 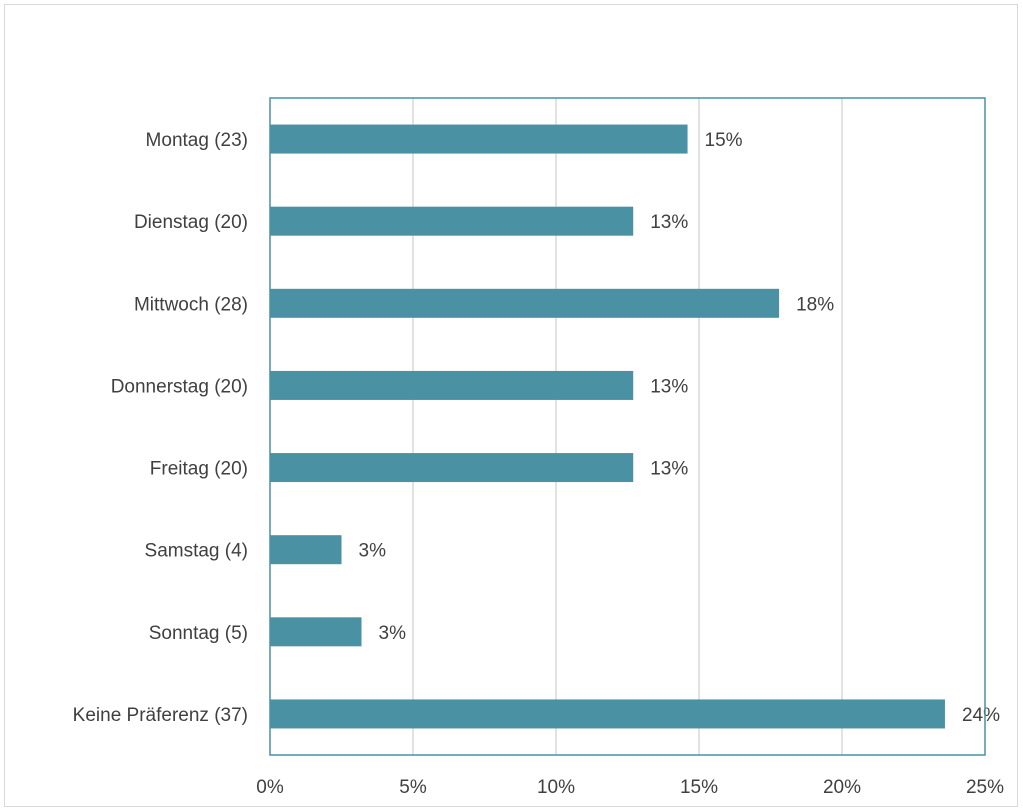 I want to click on category-label: Mittwoch (28), so click(x=191, y=304).